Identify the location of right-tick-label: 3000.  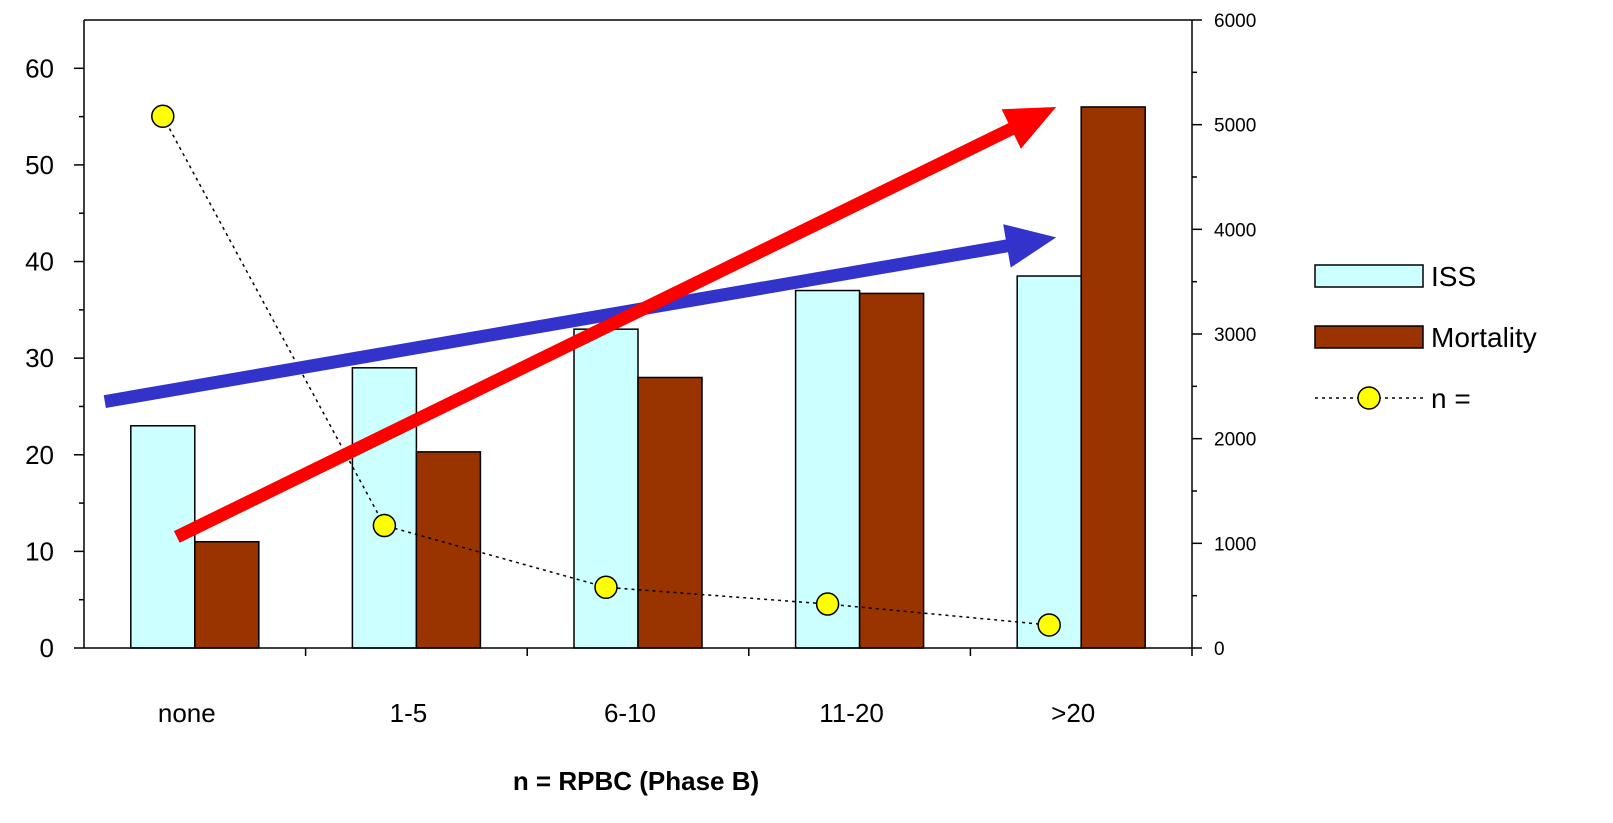
(1235, 335).